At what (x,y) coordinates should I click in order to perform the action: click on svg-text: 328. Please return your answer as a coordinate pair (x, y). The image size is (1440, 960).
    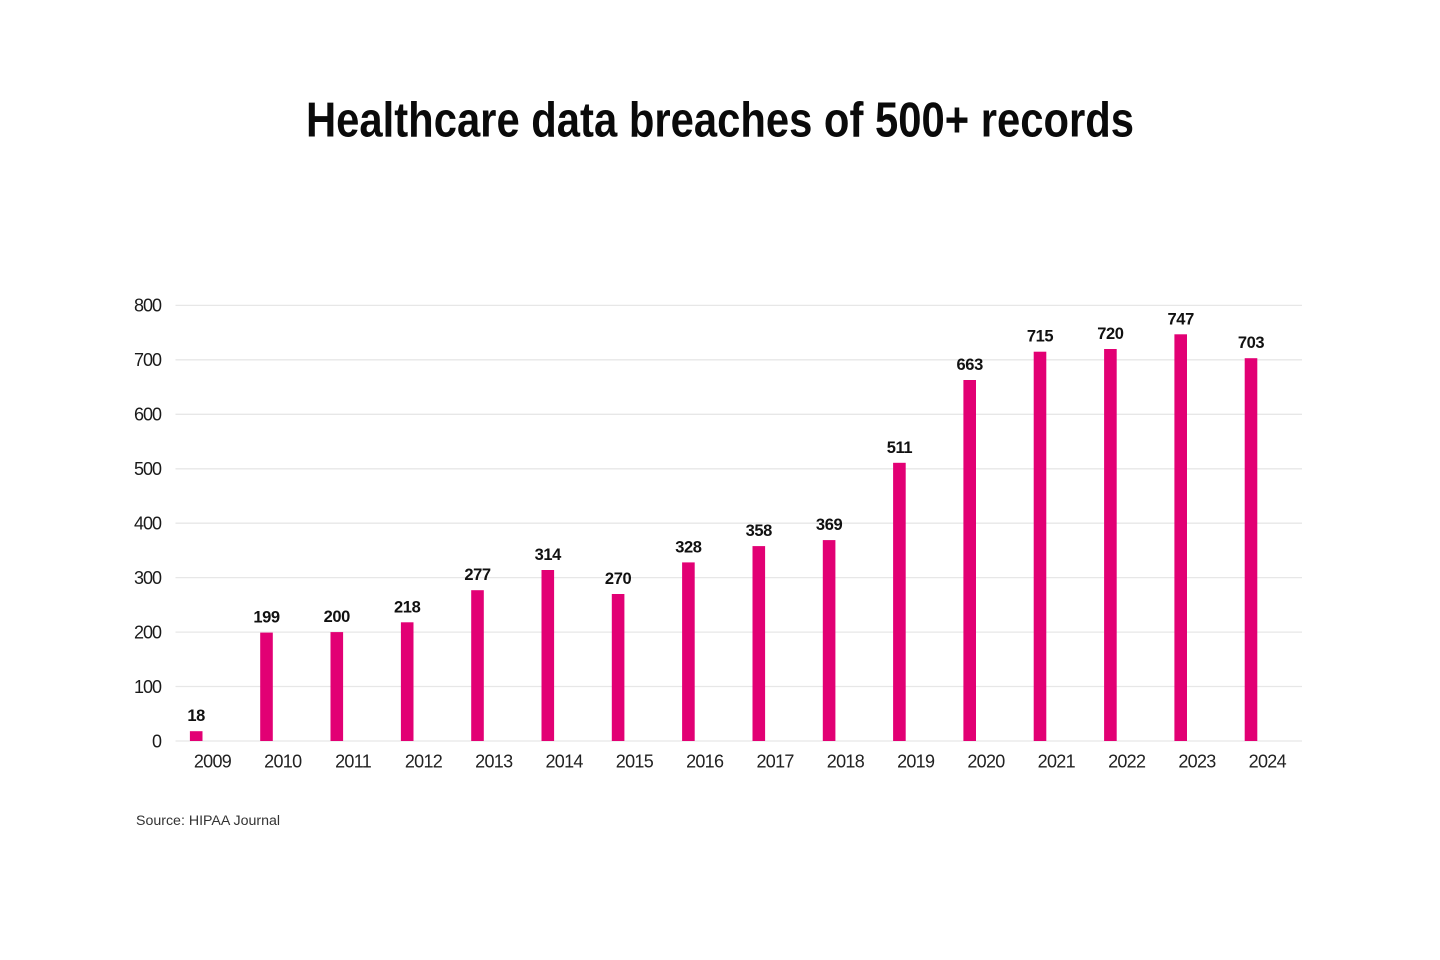
    Looking at the image, I should click on (688, 547).